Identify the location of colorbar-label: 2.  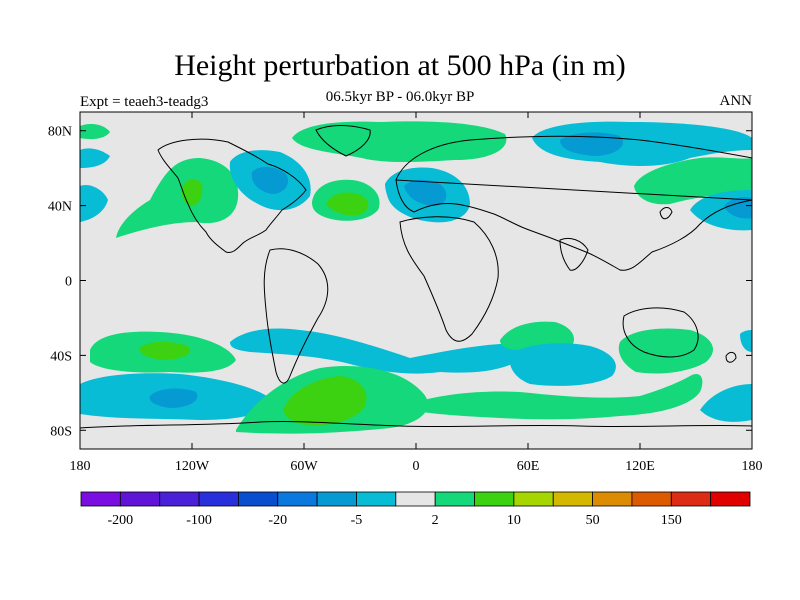
(435, 520).